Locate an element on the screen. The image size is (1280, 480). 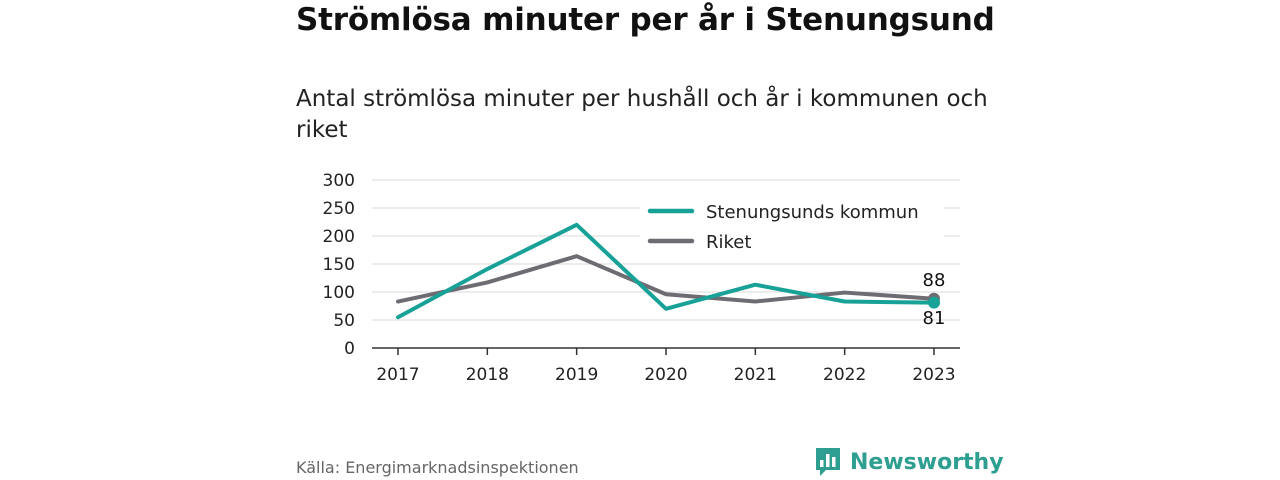
series-lines: 88 81 is located at coordinates (671, 275).